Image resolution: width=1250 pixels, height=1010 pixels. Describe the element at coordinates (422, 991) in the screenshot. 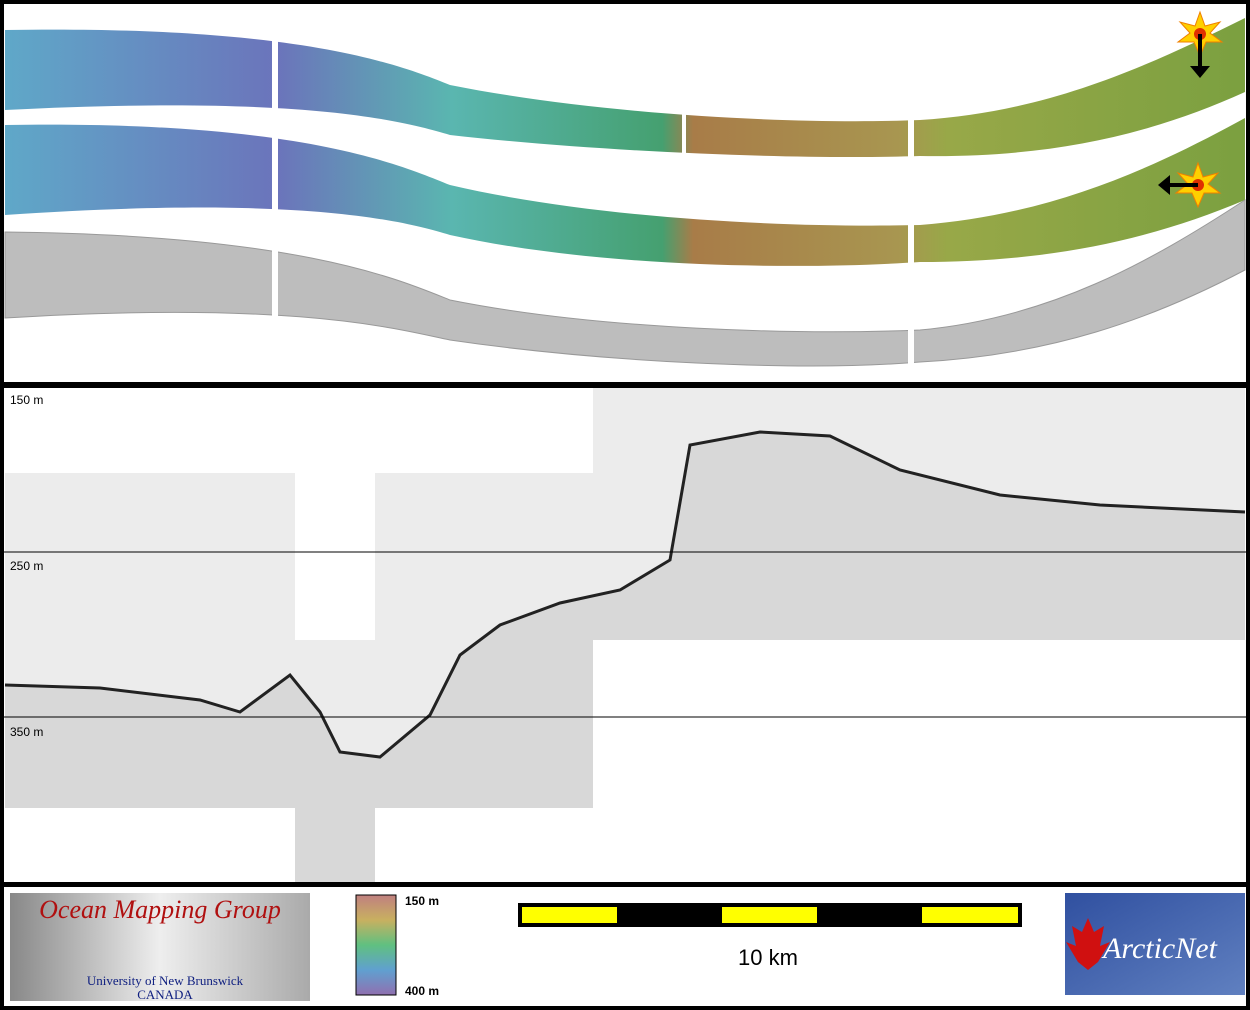

I see `colorbar-label: 400 m` at that location.